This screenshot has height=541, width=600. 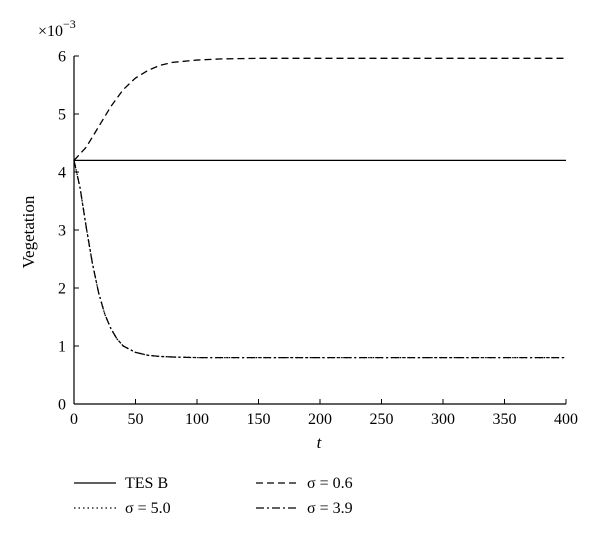 What do you see at coordinates (62, 347) in the screenshot?
I see `y-tick-label: 1` at bounding box center [62, 347].